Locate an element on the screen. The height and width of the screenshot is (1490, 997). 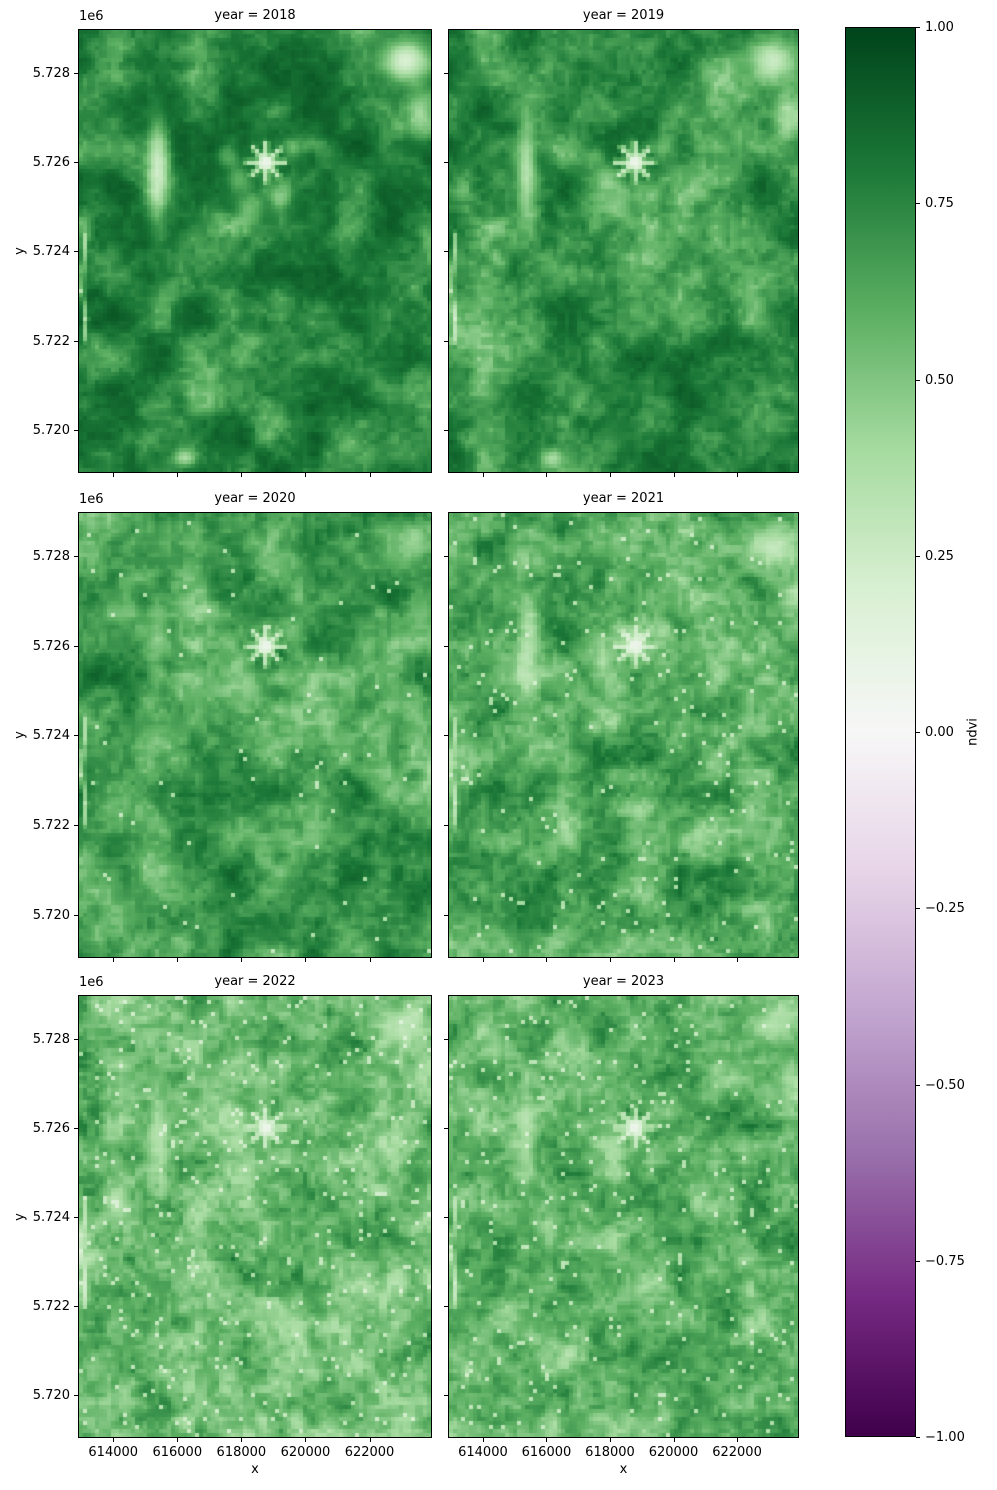
facet-panel-2022 is located at coordinates (255, 1216).